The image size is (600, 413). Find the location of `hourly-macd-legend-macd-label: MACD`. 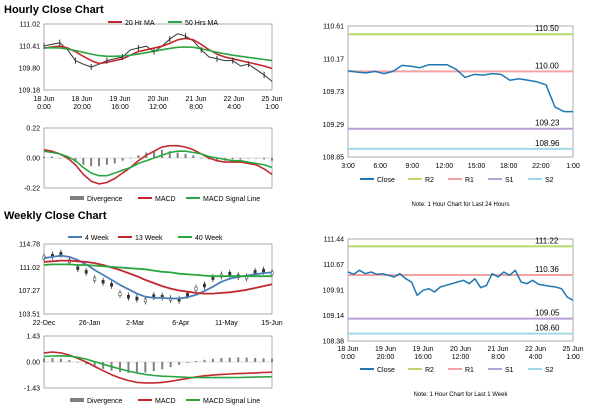

hourly-macd-legend-macd-label: MACD is located at coordinates (165, 199).